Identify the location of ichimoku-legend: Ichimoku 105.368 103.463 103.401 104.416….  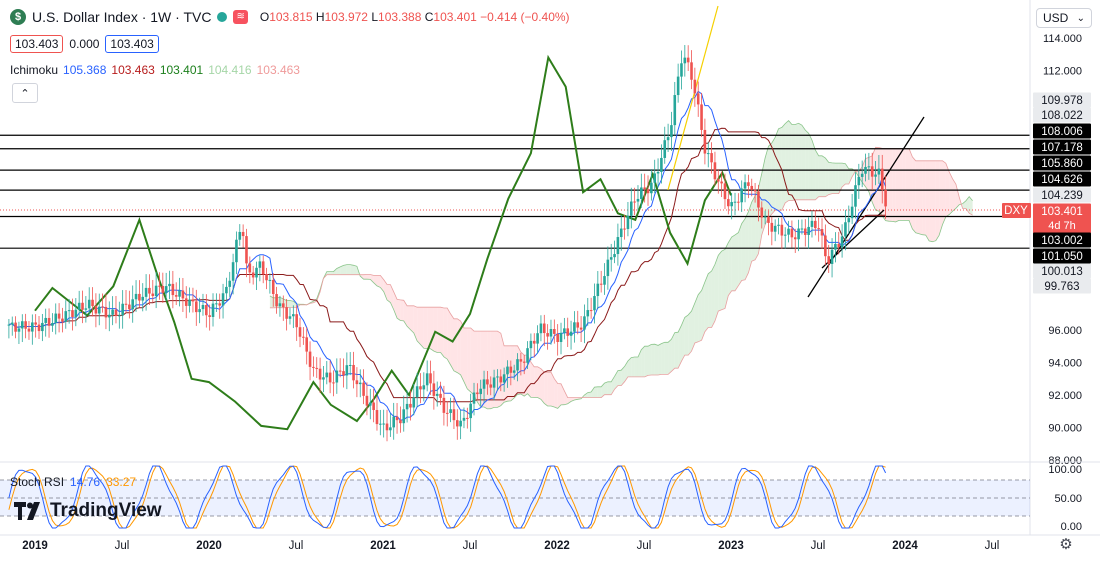
(155, 70).